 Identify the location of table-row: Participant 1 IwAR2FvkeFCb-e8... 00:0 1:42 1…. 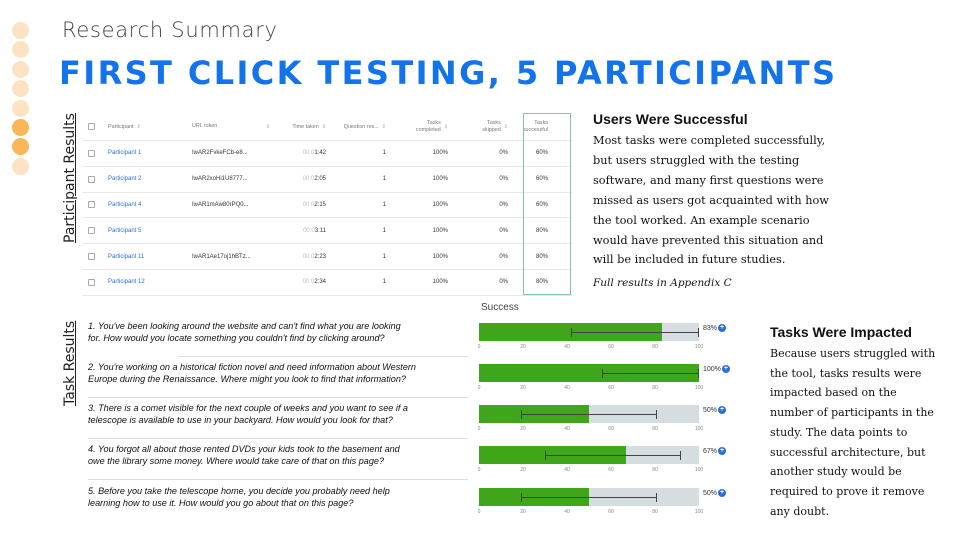
(327, 154).